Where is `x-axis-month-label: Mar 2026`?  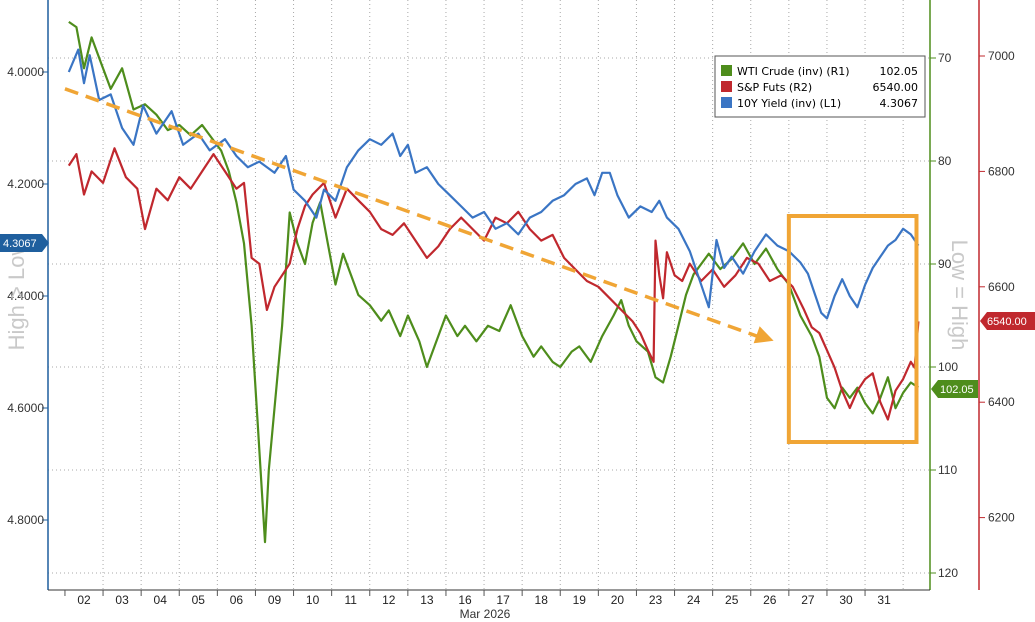
x-axis-month-label: Mar 2026 is located at coordinates (485, 614).